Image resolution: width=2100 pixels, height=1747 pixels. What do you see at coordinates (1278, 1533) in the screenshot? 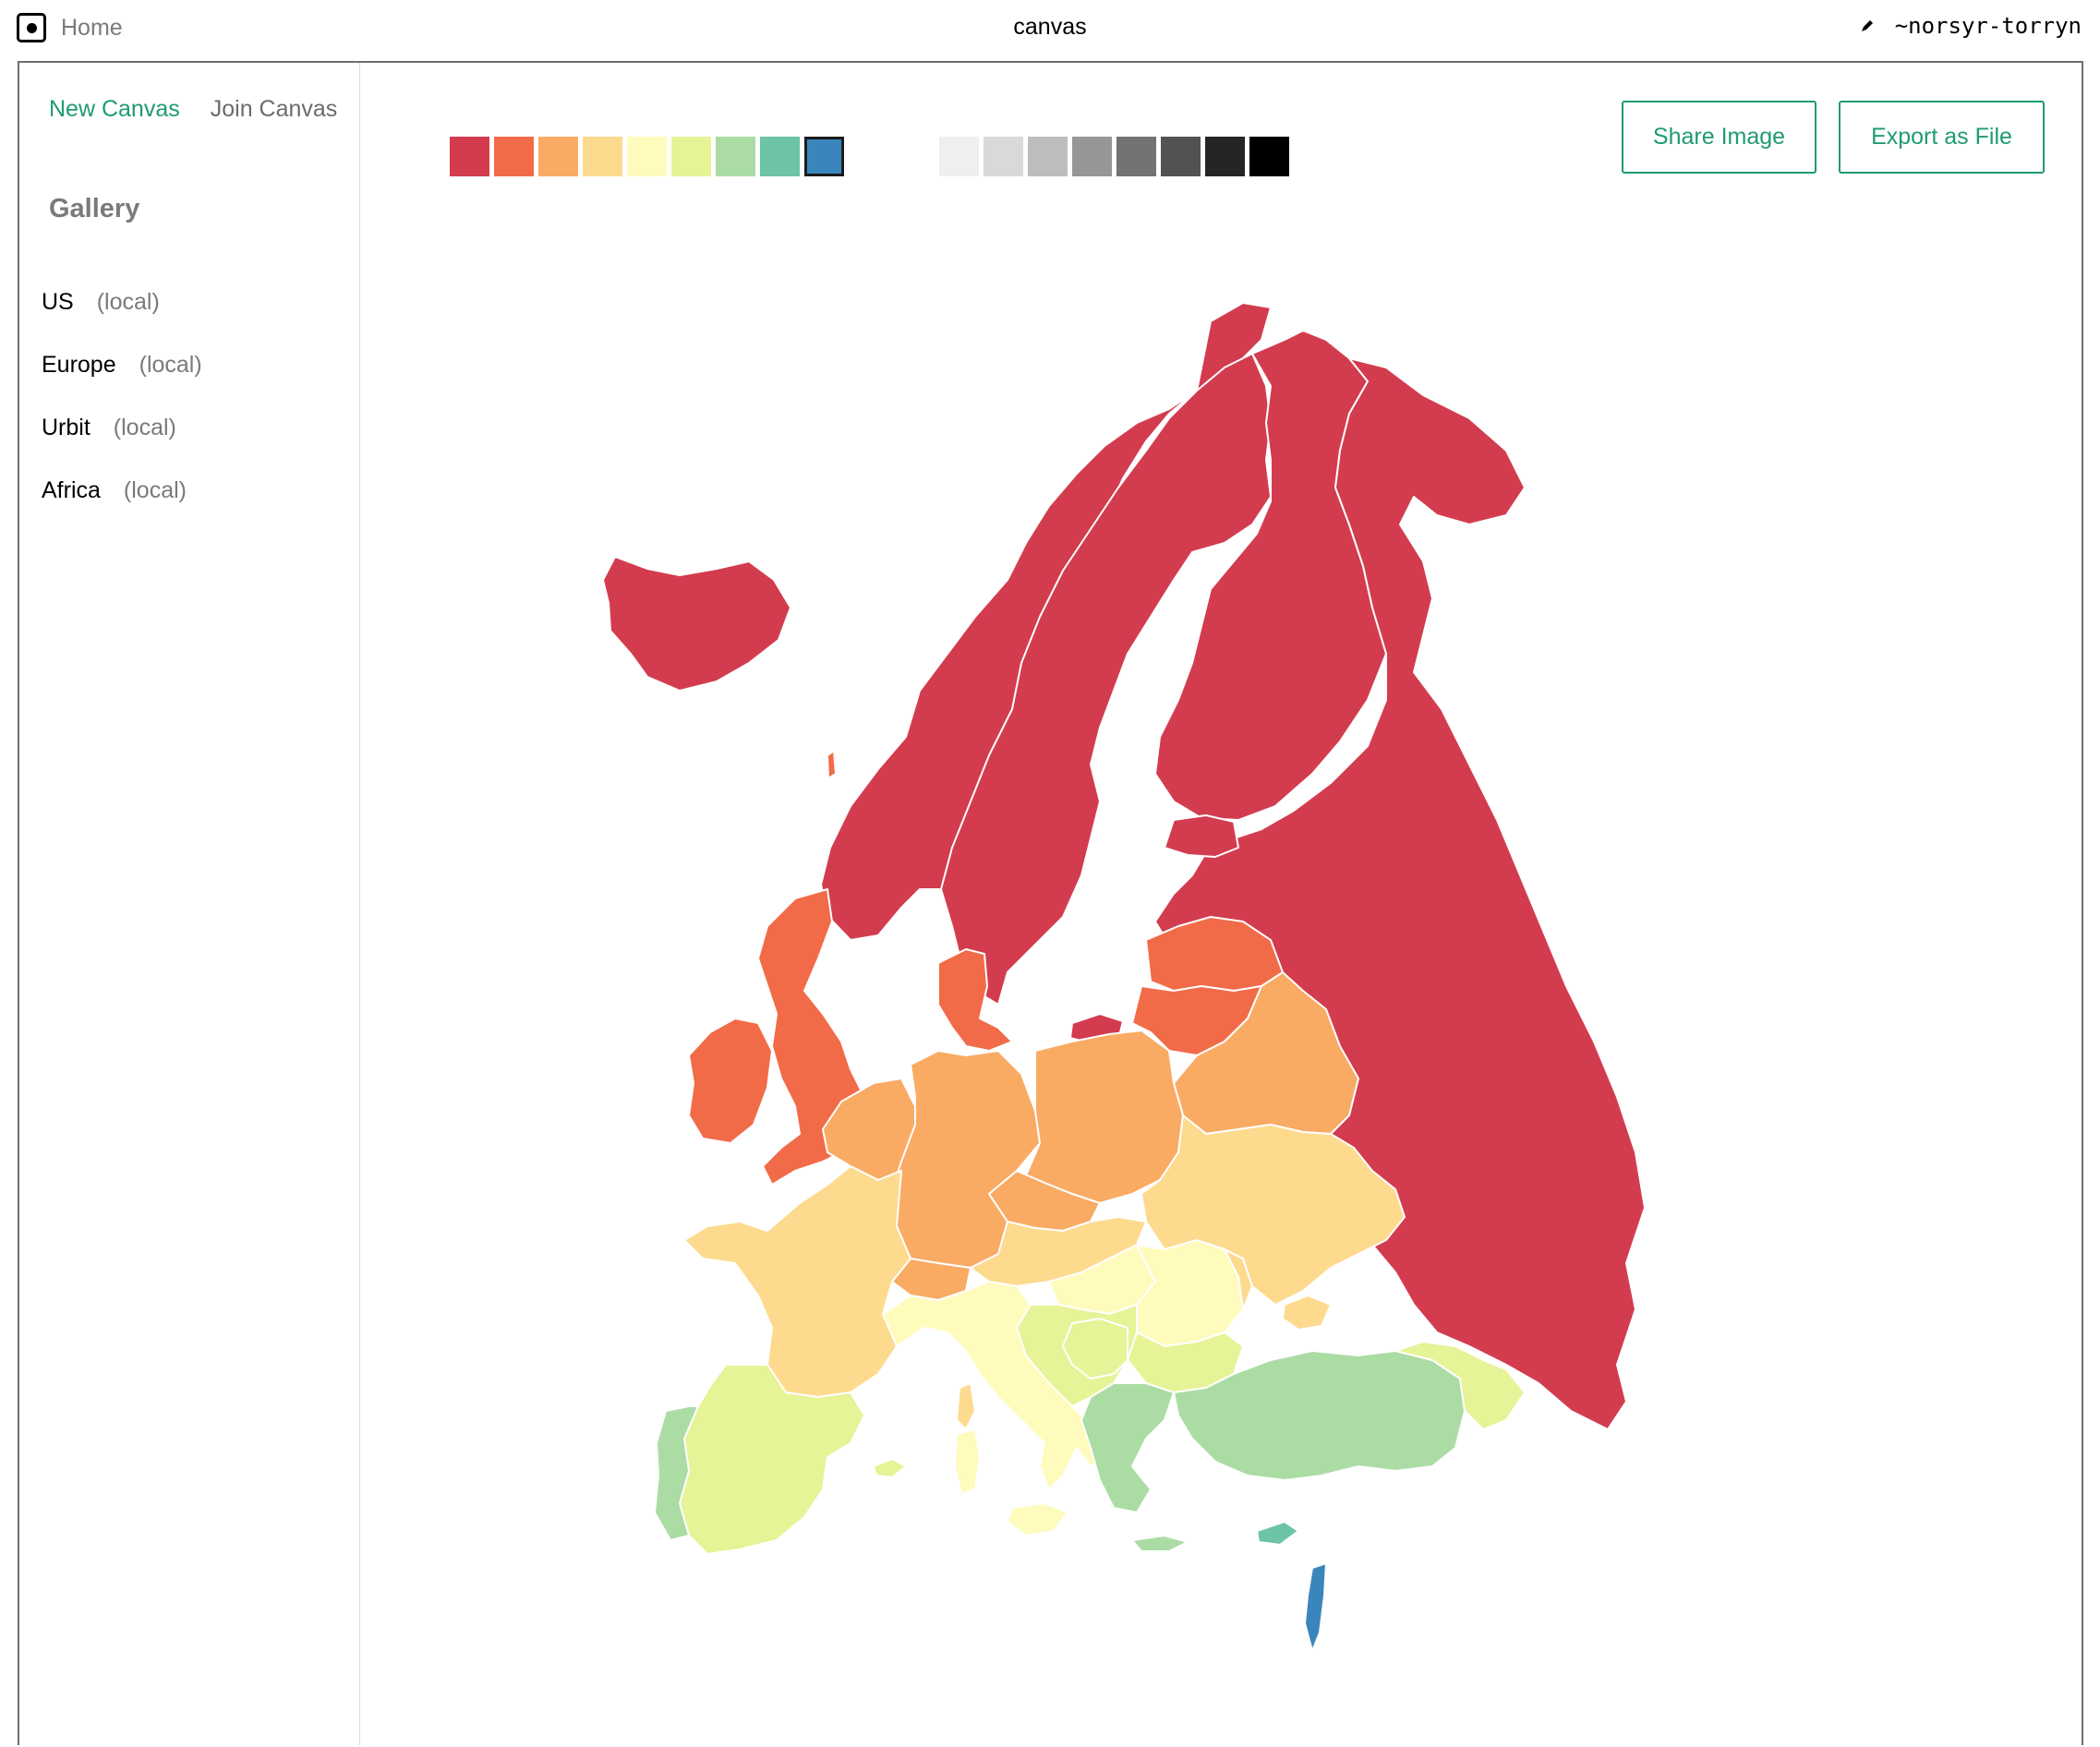
I see `region-cyprus` at bounding box center [1278, 1533].